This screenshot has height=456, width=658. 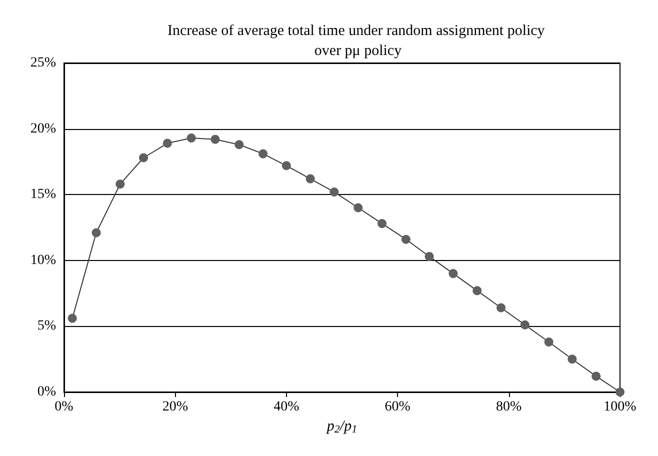 I want to click on y-tick-label: 5%, so click(x=46, y=326).